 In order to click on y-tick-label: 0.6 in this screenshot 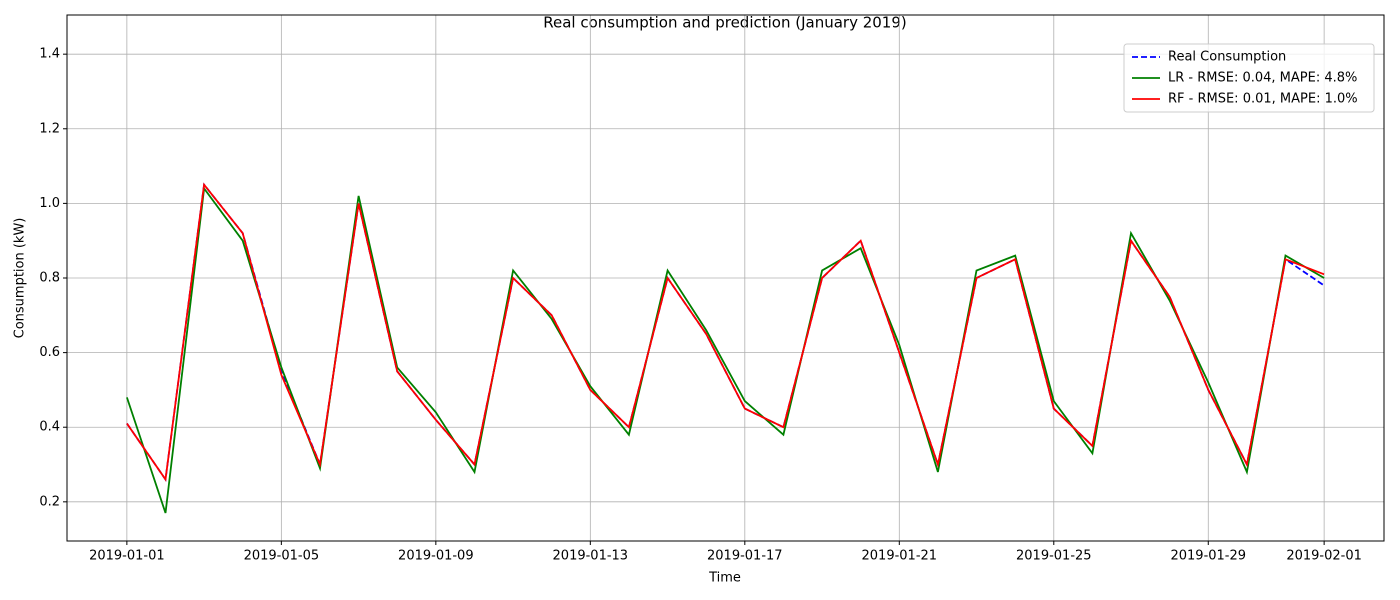, I will do `click(49, 352)`.